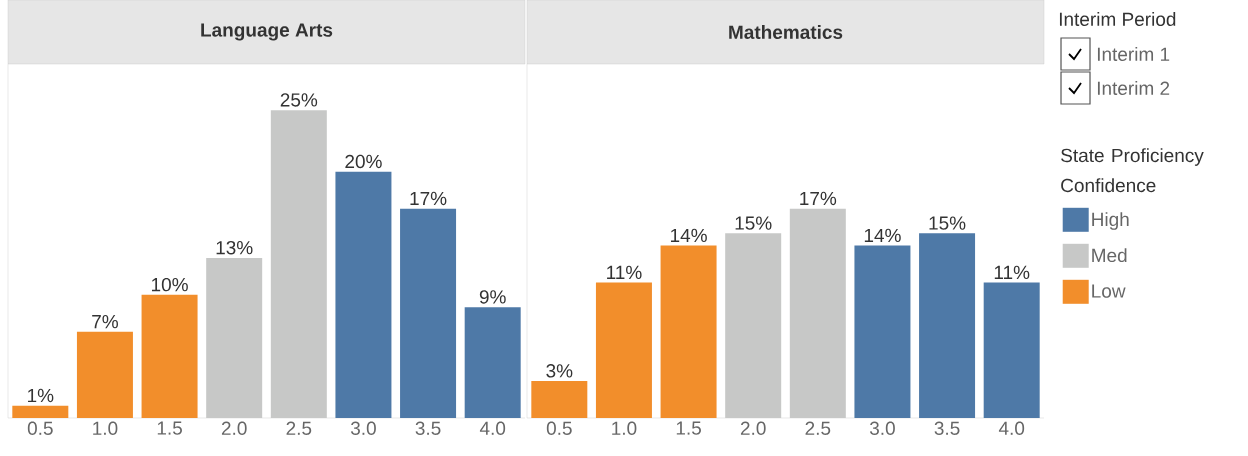 This screenshot has height=456, width=1248. I want to click on data-label: 7%, so click(105, 321).